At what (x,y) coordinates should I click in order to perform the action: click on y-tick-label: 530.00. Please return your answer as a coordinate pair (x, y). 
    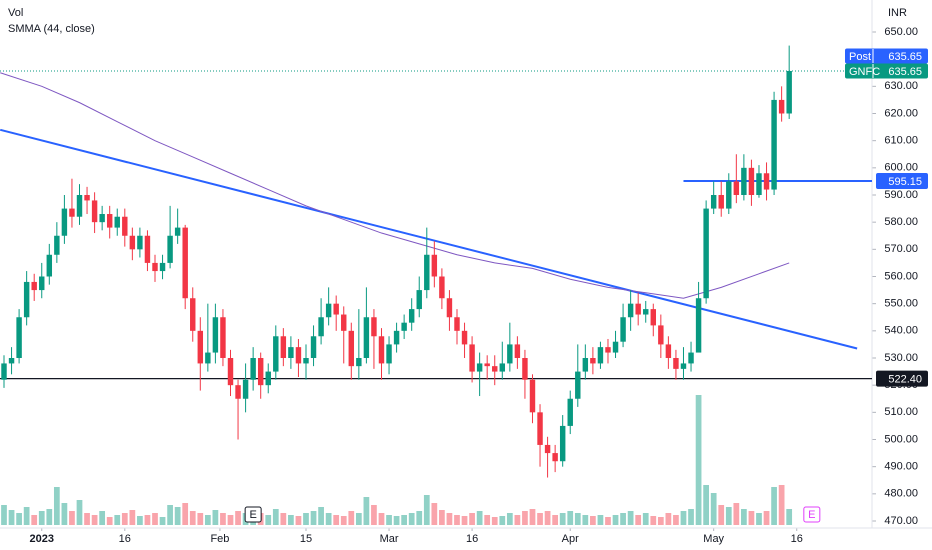
    Looking at the image, I should click on (901, 358).